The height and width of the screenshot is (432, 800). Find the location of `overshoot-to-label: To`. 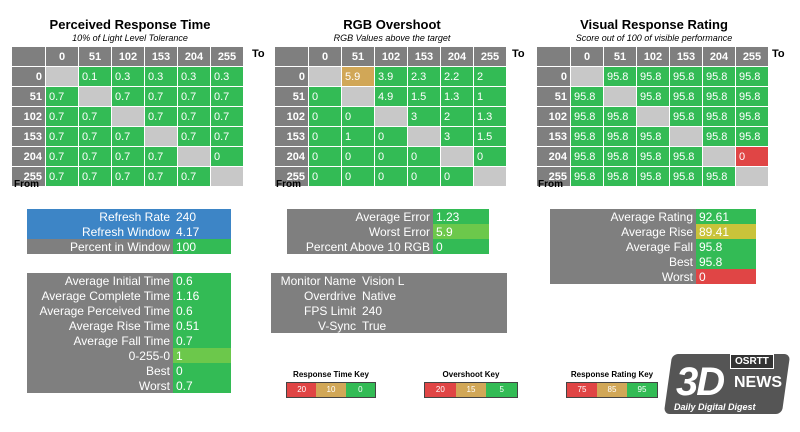

overshoot-to-label: To is located at coordinates (518, 54).